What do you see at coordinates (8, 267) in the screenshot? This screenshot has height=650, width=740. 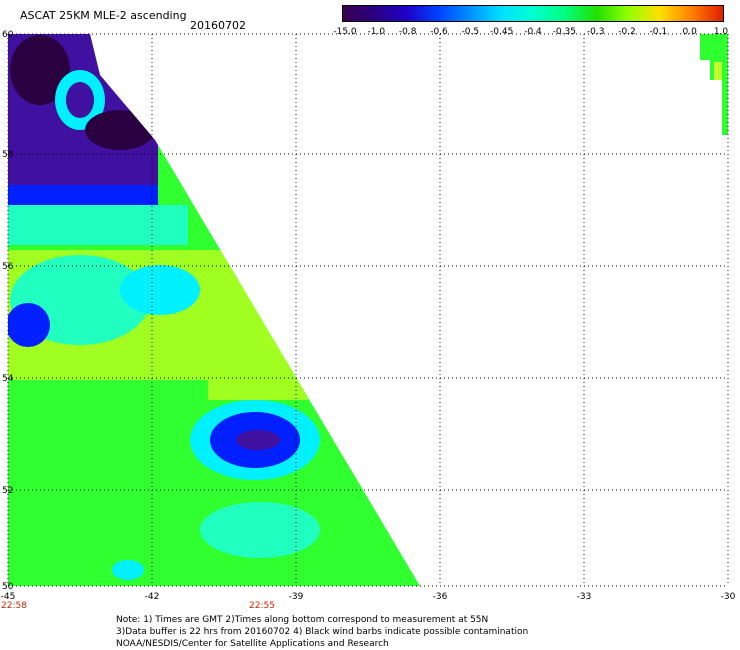 I see `lat-label: 56` at bounding box center [8, 267].